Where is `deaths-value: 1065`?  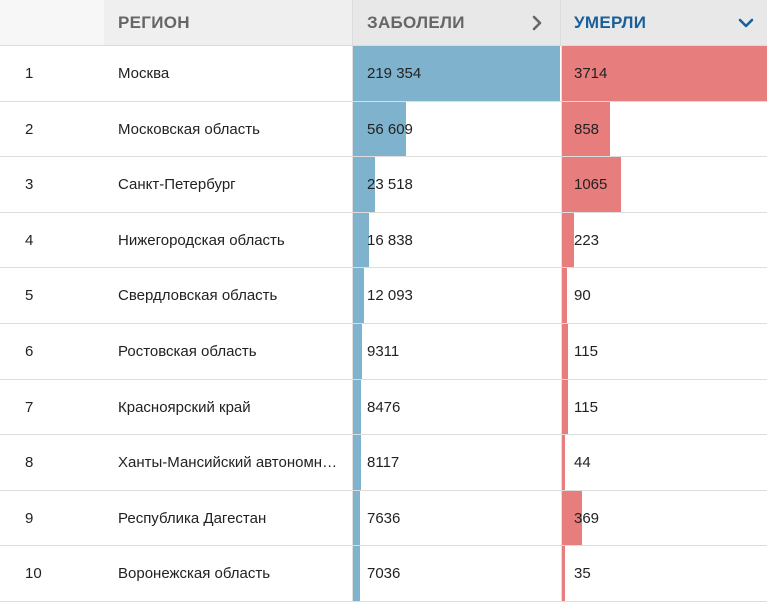 deaths-value: 1065 is located at coordinates (591, 185).